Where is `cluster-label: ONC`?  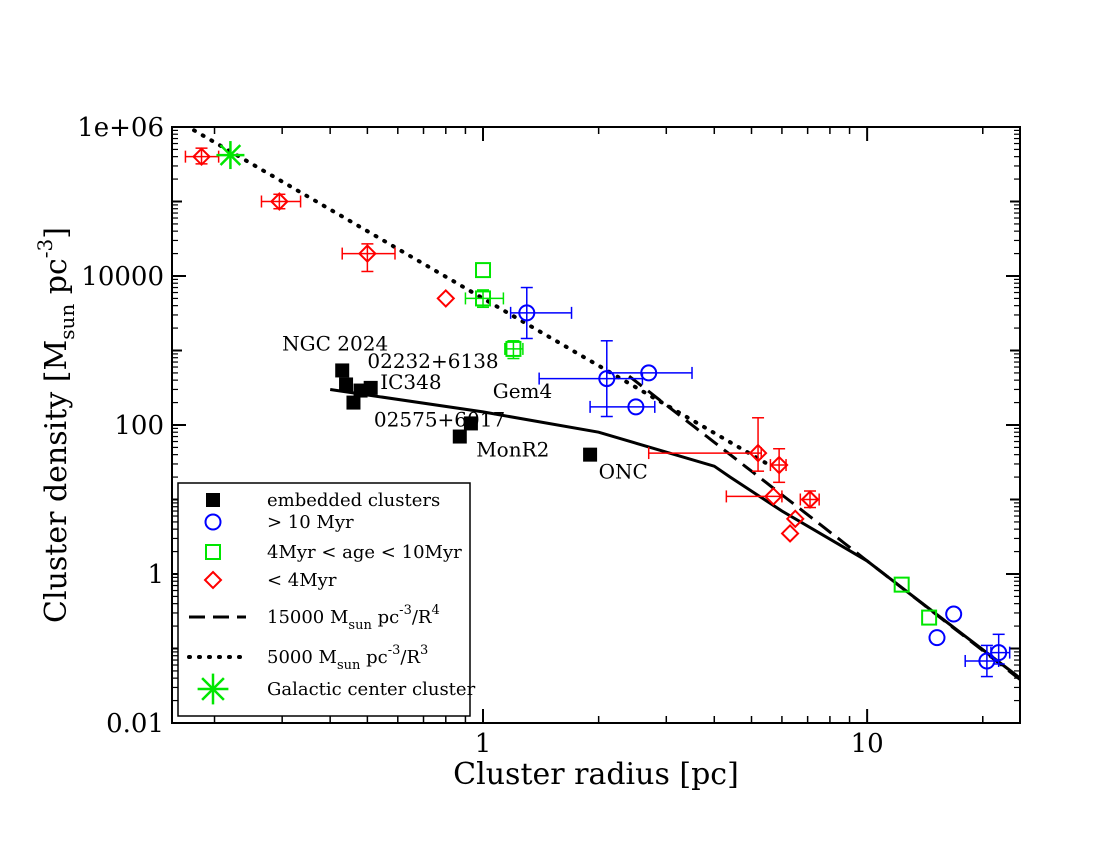
cluster-label: ONC is located at coordinates (623, 472).